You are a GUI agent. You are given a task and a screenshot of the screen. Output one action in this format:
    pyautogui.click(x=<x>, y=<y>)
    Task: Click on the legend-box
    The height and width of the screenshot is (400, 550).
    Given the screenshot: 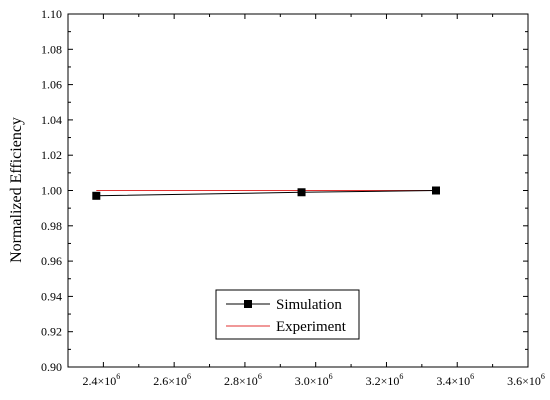 What is the action you would take?
    pyautogui.click(x=287, y=314)
    